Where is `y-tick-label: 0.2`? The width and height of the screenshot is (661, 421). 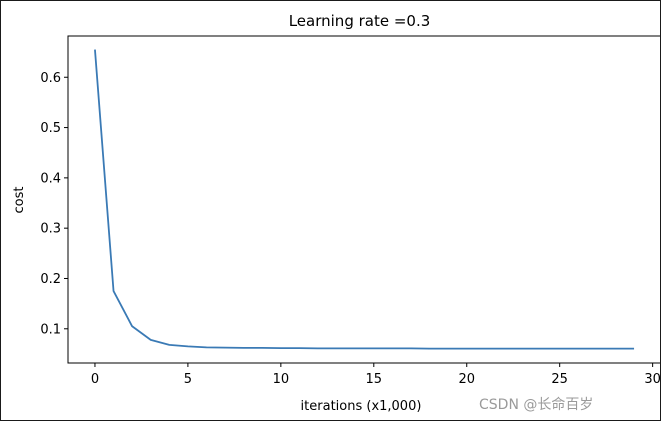 y-tick-label: 0.2 is located at coordinates (50, 279).